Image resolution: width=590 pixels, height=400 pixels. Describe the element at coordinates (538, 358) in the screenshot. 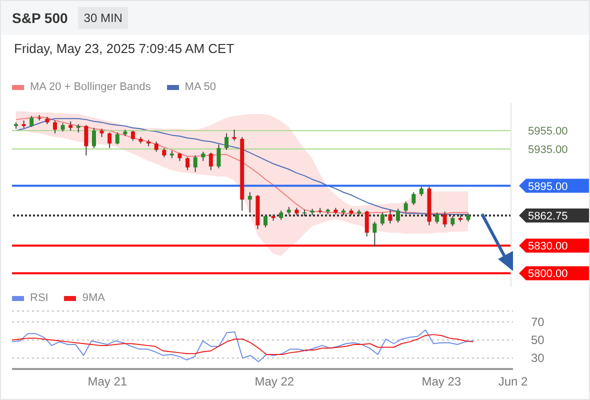

I see `y-tick-label: 30` at that location.